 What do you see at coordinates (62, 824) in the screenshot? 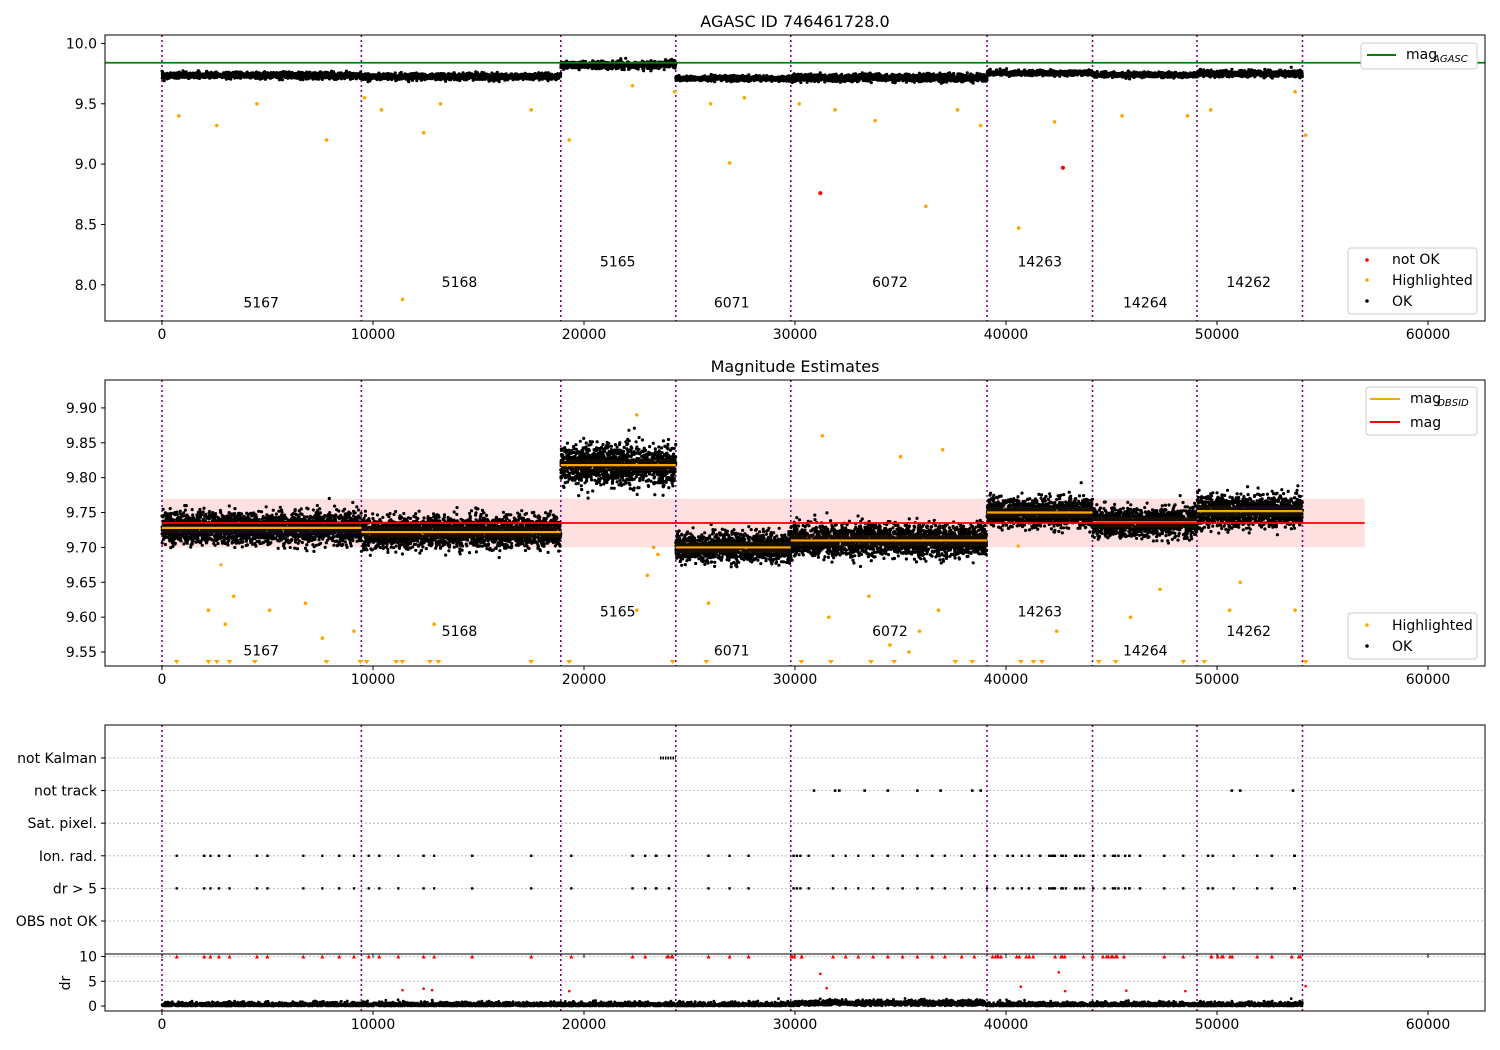
I see `y-tick-label: Sat. pixel.` at bounding box center [62, 824].